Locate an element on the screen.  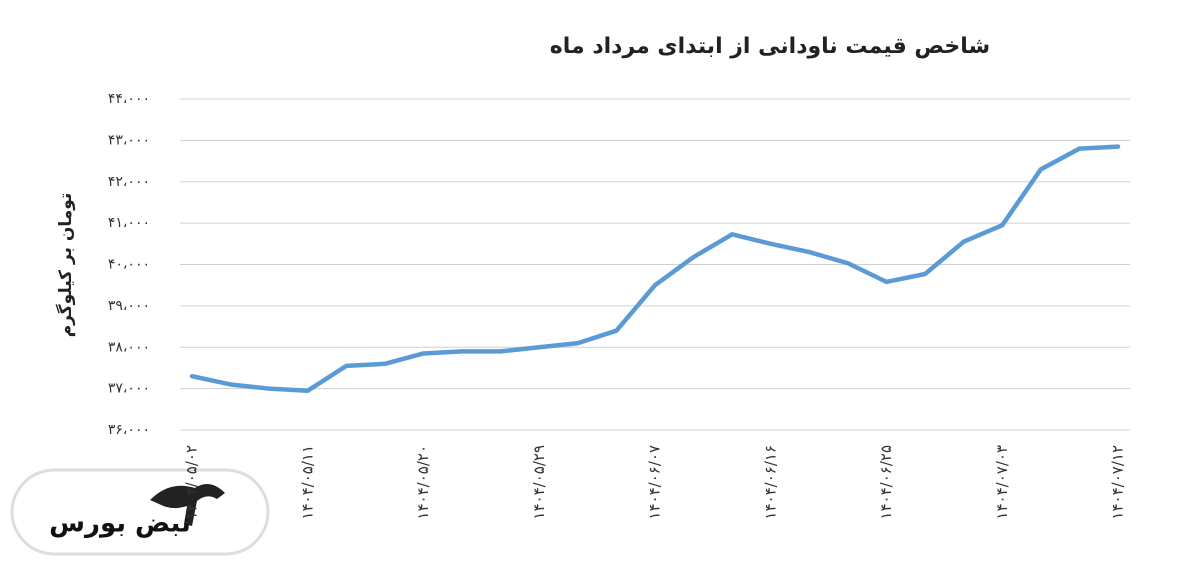
x-tick-label: ۱۴۰۴/۰۵/۲۰ is located at coordinates (423, 482).